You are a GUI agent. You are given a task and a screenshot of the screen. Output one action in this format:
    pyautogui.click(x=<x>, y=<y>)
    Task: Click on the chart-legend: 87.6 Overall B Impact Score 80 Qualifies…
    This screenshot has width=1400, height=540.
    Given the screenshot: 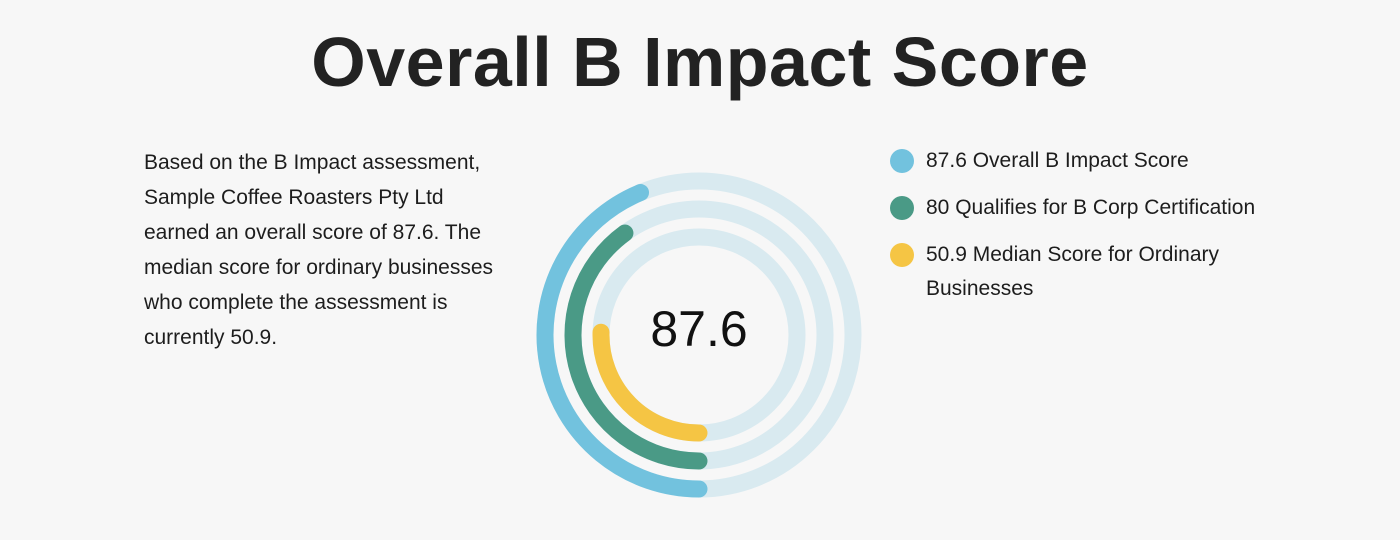 What is the action you would take?
    pyautogui.click(x=1098, y=231)
    